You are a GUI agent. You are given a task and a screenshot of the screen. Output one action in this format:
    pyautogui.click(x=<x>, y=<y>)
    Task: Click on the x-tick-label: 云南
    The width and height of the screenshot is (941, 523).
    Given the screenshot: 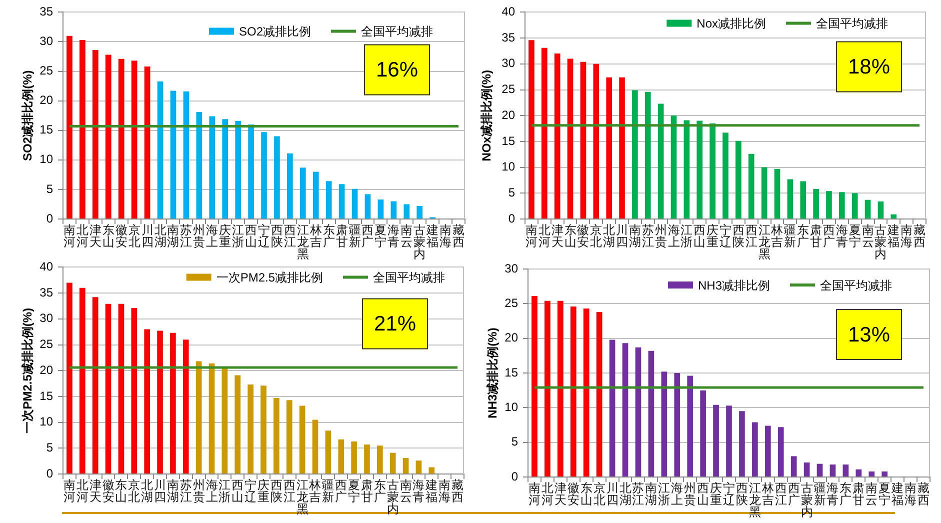 What is the action you would take?
    pyautogui.click(x=872, y=494)
    